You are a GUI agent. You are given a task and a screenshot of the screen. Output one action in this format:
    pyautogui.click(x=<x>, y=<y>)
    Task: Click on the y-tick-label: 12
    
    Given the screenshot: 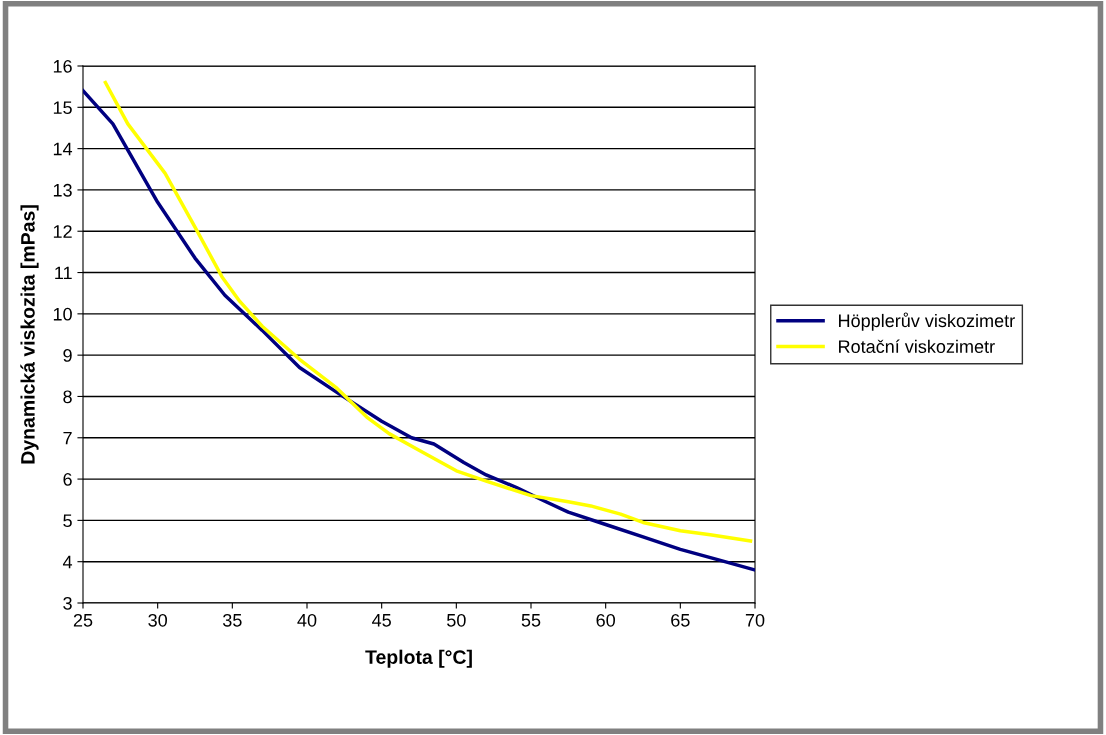 What is the action you would take?
    pyautogui.click(x=62, y=231)
    